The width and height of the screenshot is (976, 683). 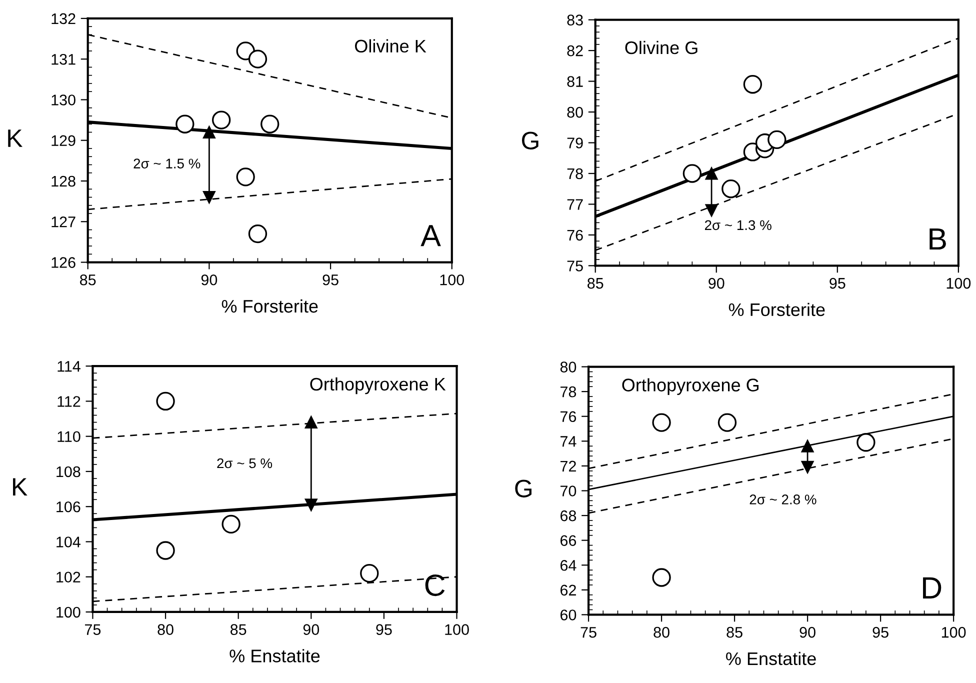 I want to click on y-tick-label: 132, so click(x=64, y=18).